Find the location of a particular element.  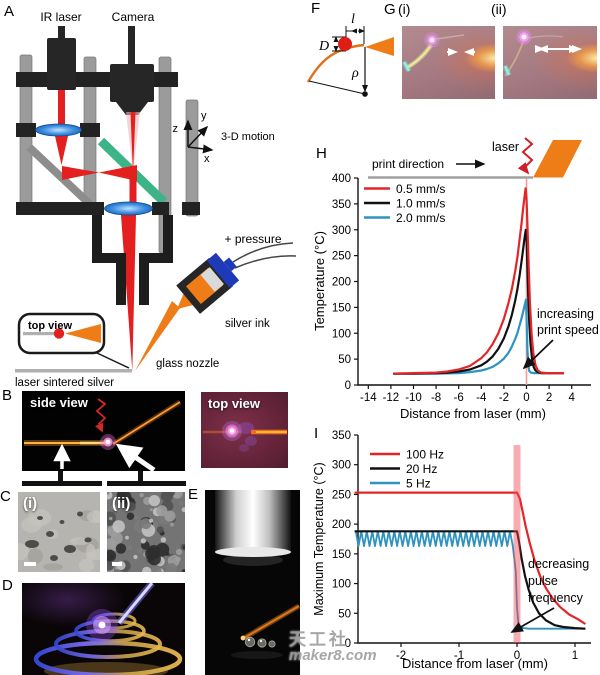

axis-z-label: z is located at coordinates (176, 129).